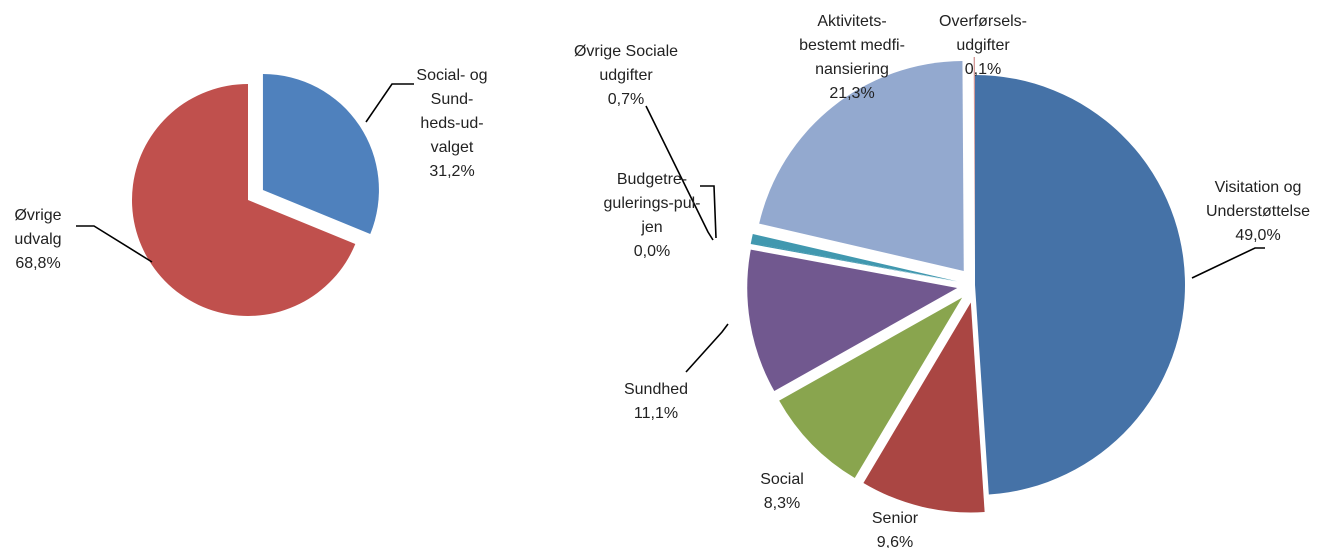 Image resolution: width=1324 pixels, height=548 pixels. What do you see at coordinates (1258, 187) in the screenshot?
I see `slice-name-line: Visitation og` at bounding box center [1258, 187].